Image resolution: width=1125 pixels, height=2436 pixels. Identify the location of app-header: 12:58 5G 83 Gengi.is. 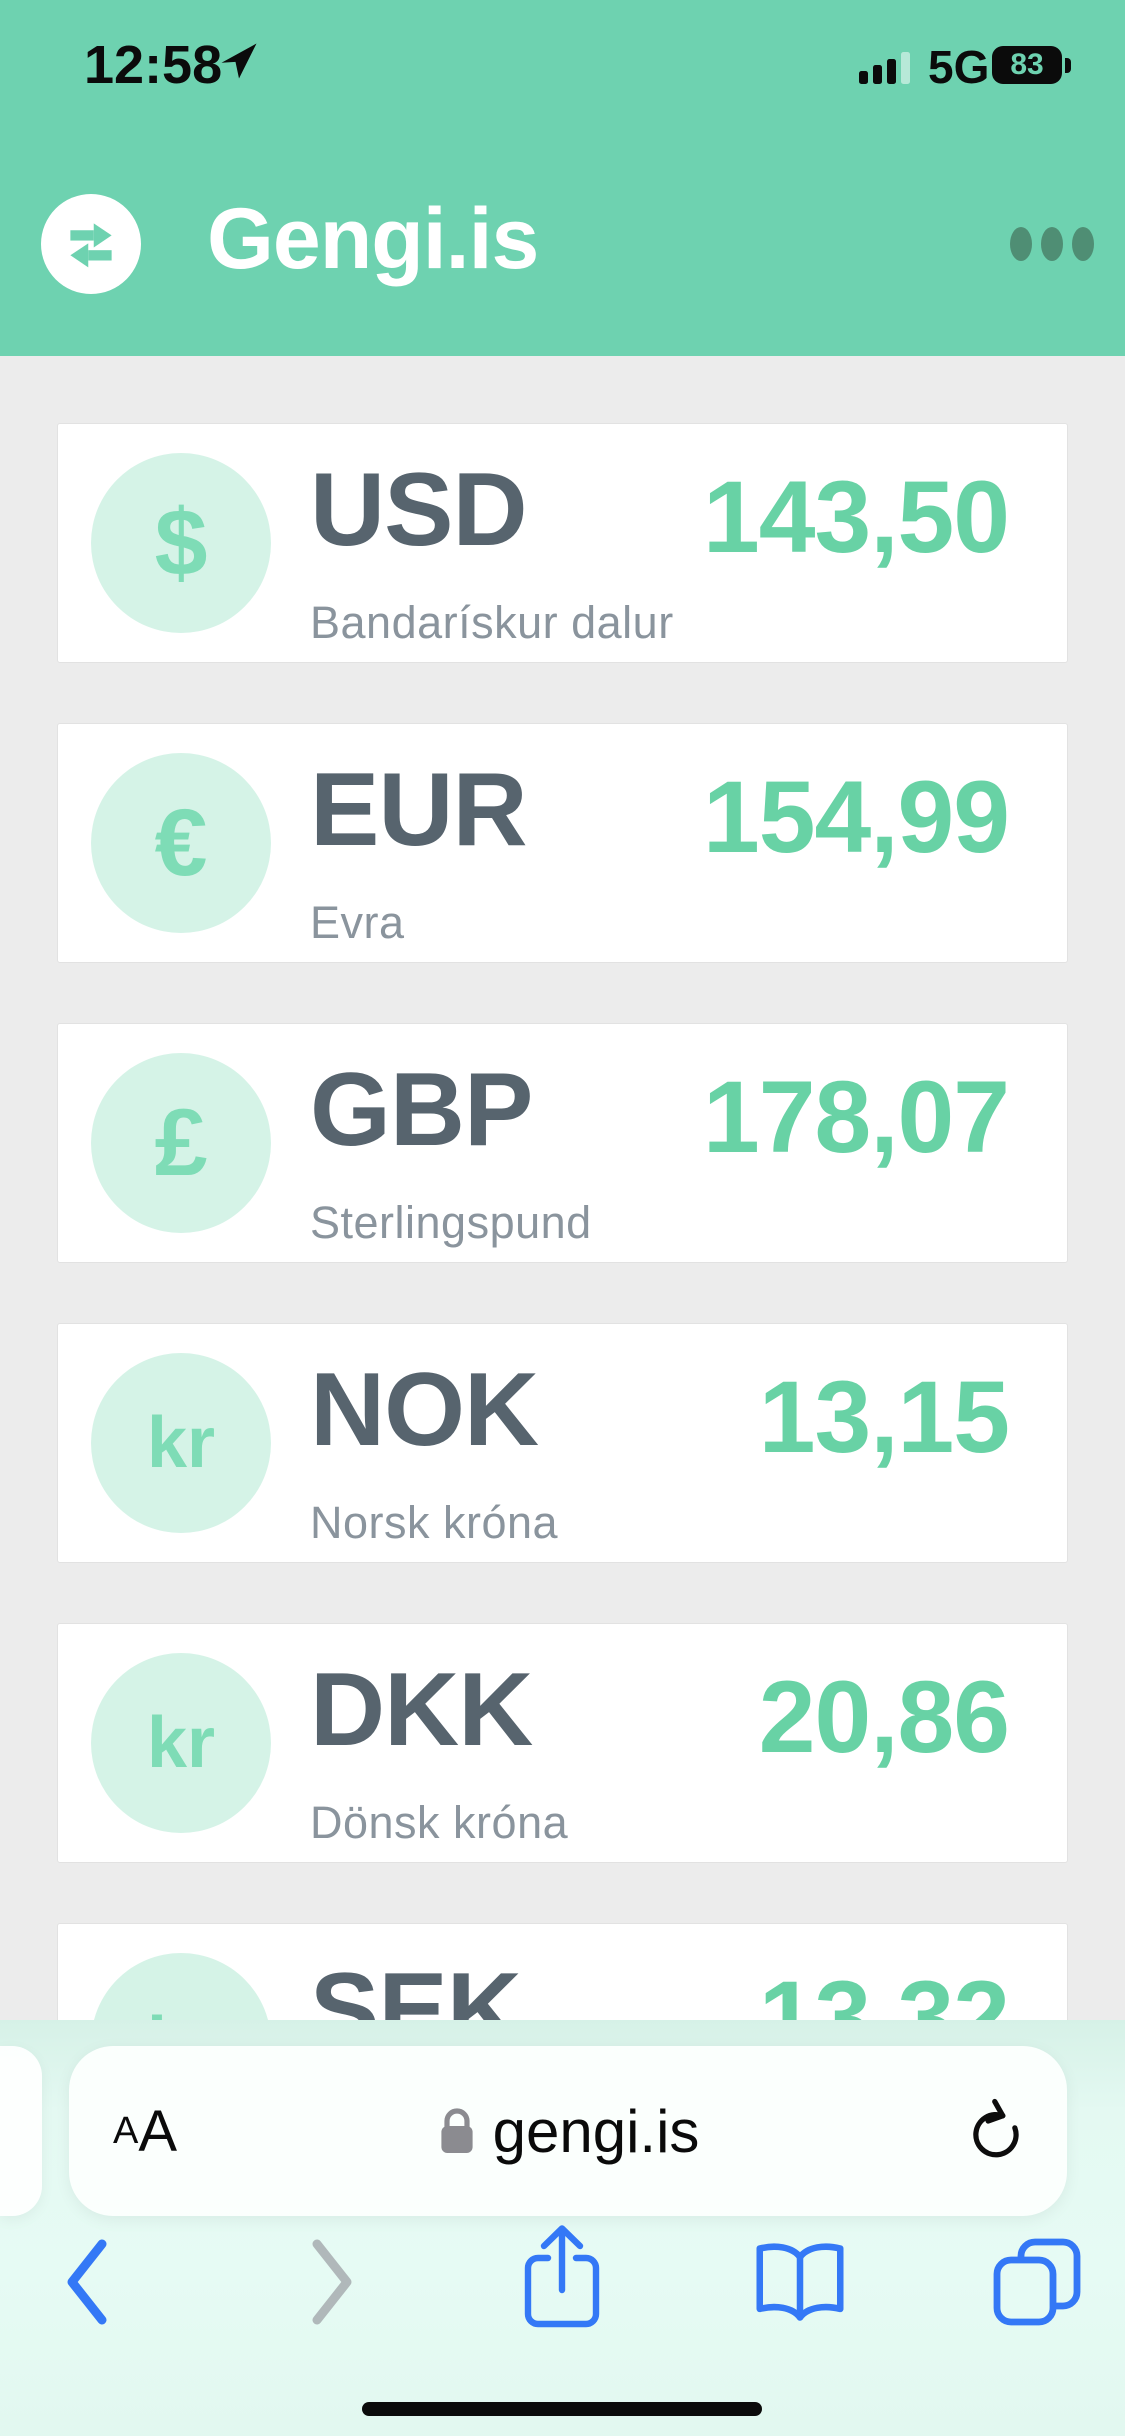
(562, 178).